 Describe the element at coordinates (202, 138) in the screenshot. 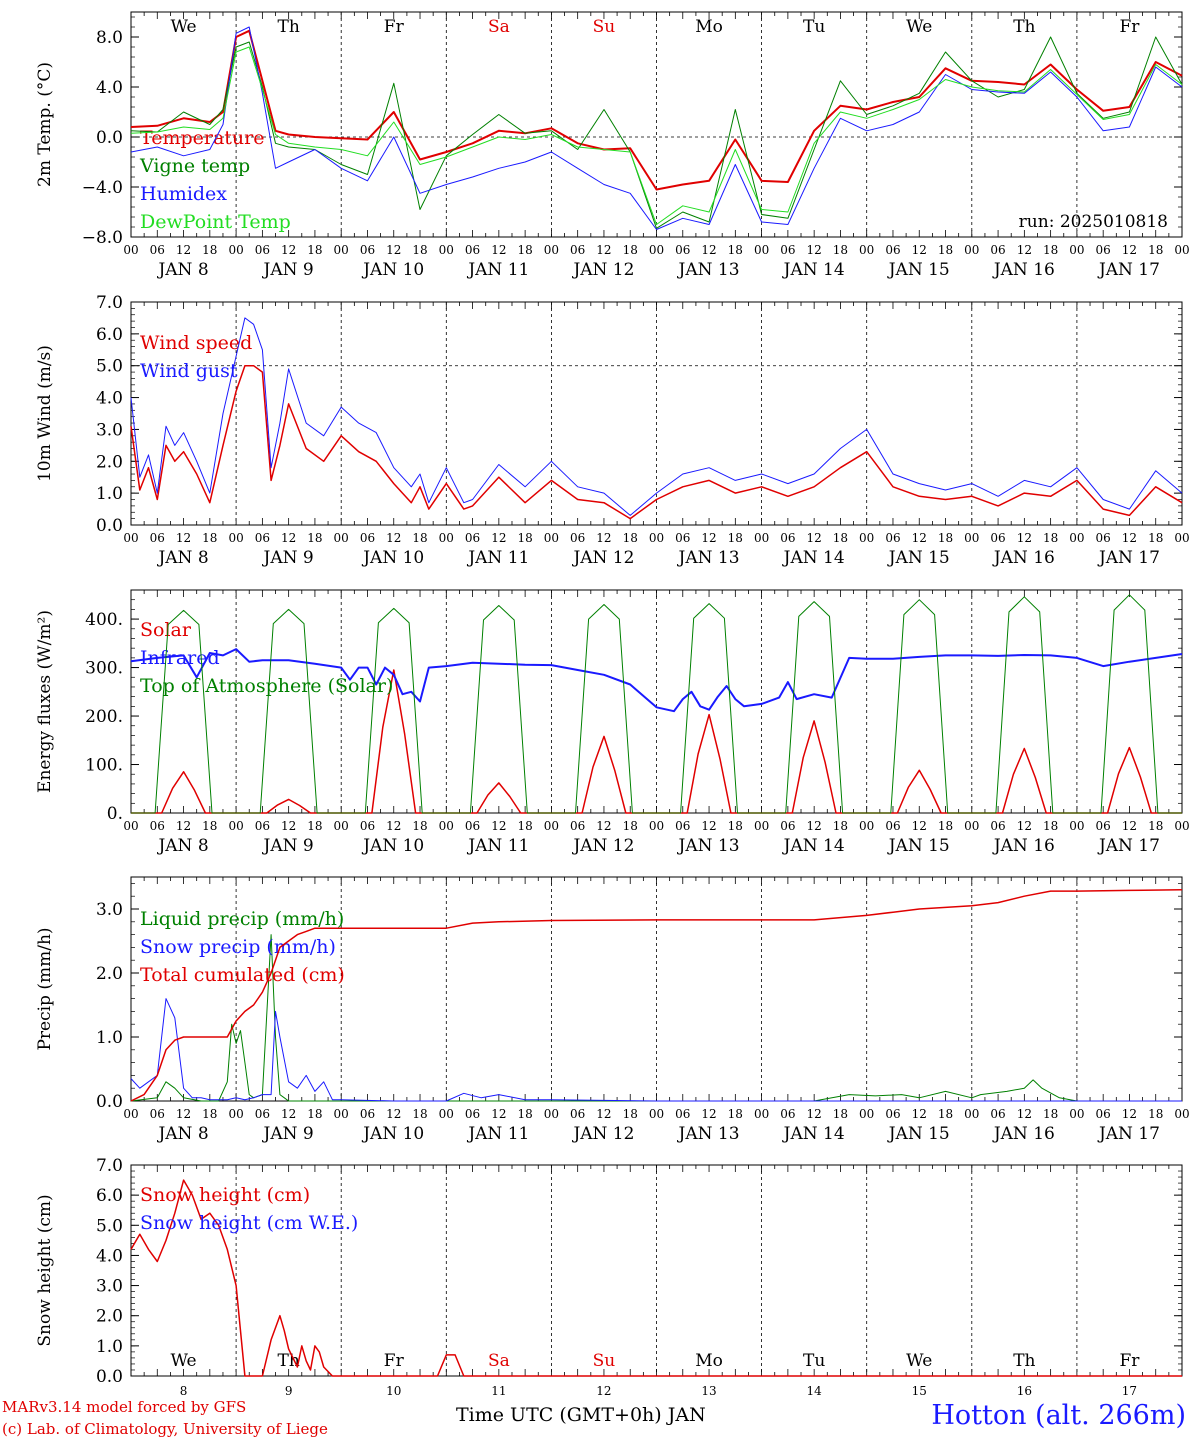

I see `legend-entry: Temperature` at that location.